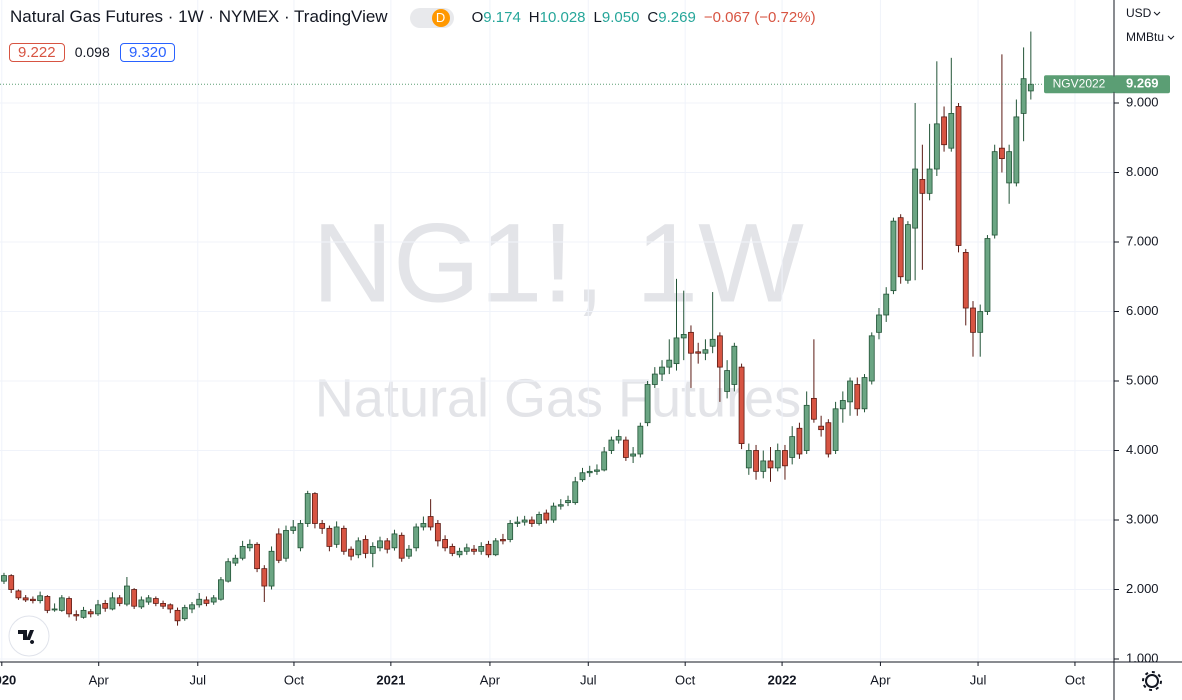 This screenshot has width=1182, height=700. What do you see at coordinates (8, 679) in the screenshot?
I see `x-tick-label: 2020` at bounding box center [8, 679].